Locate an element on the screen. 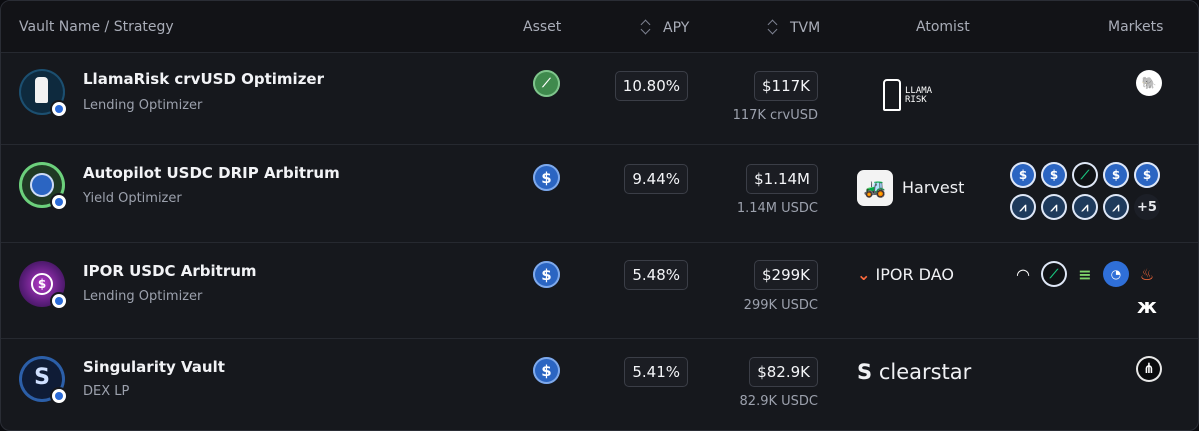 This screenshot has width=1199, height=431. llamarisk-vault-icon is located at coordinates (43, 93).